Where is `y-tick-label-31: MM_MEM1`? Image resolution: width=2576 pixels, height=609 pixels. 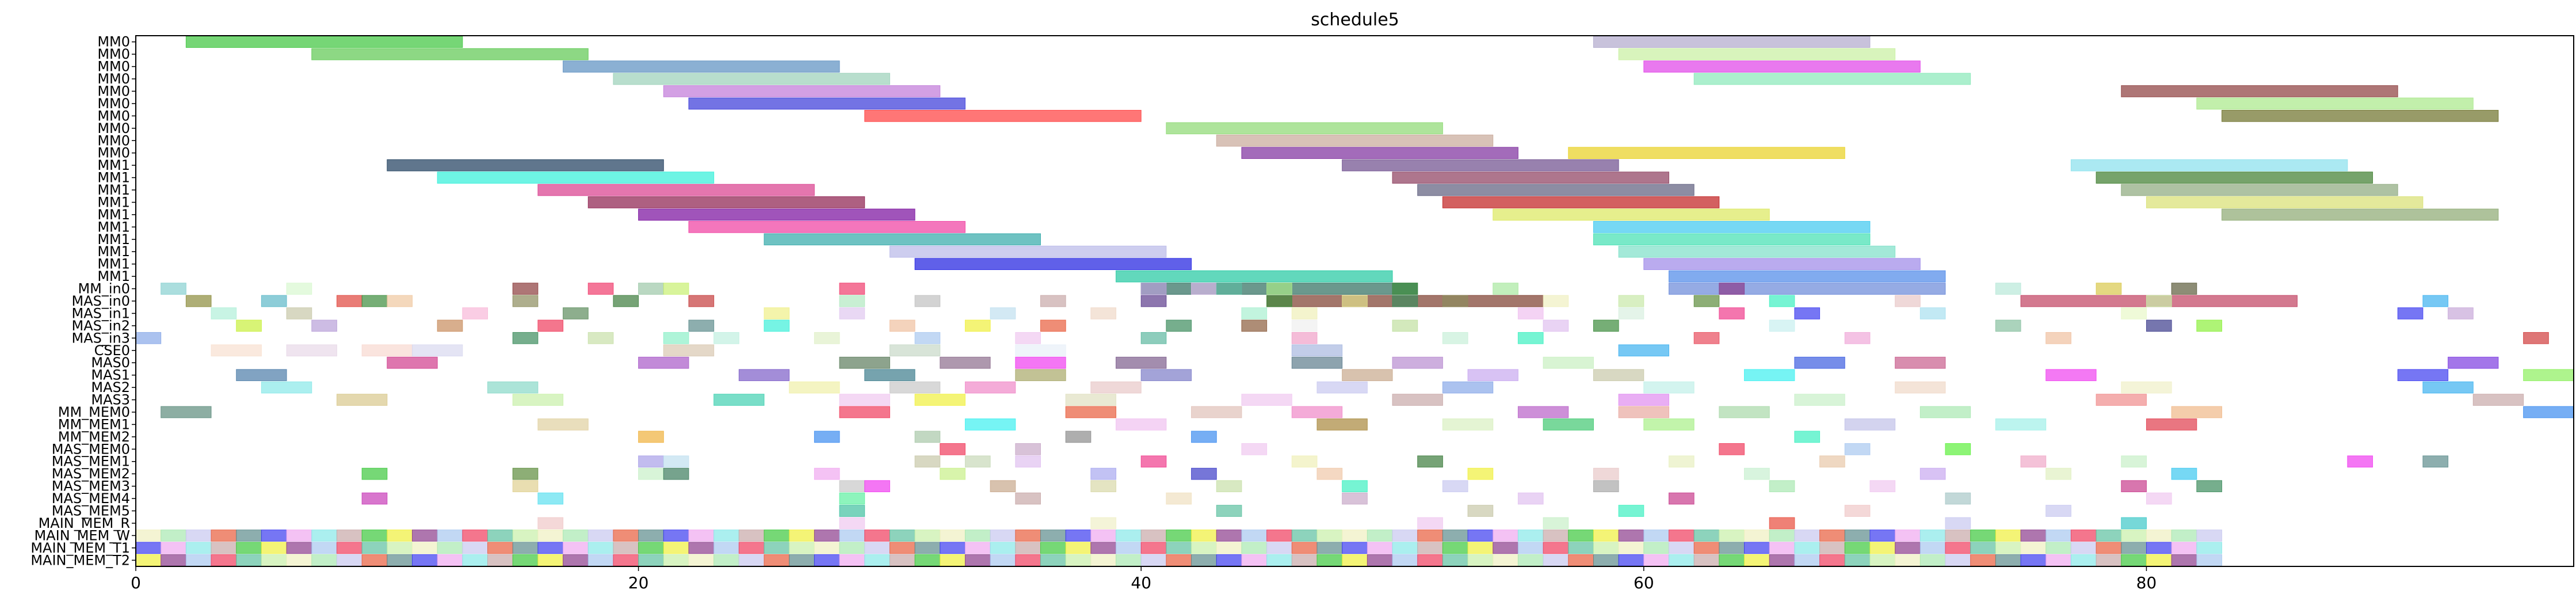
y-tick-label-31: MM_MEM1 is located at coordinates (94, 424).